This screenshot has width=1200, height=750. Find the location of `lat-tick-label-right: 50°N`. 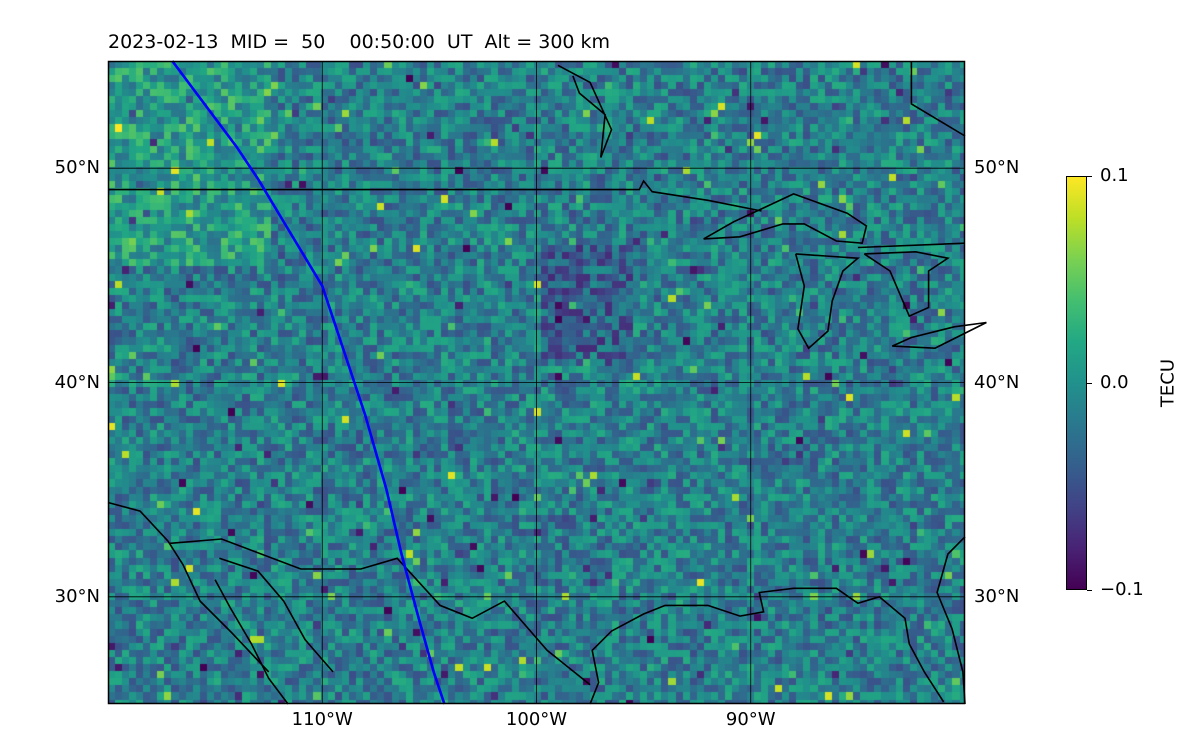

lat-tick-label-right: 50°N is located at coordinates (997, 168).